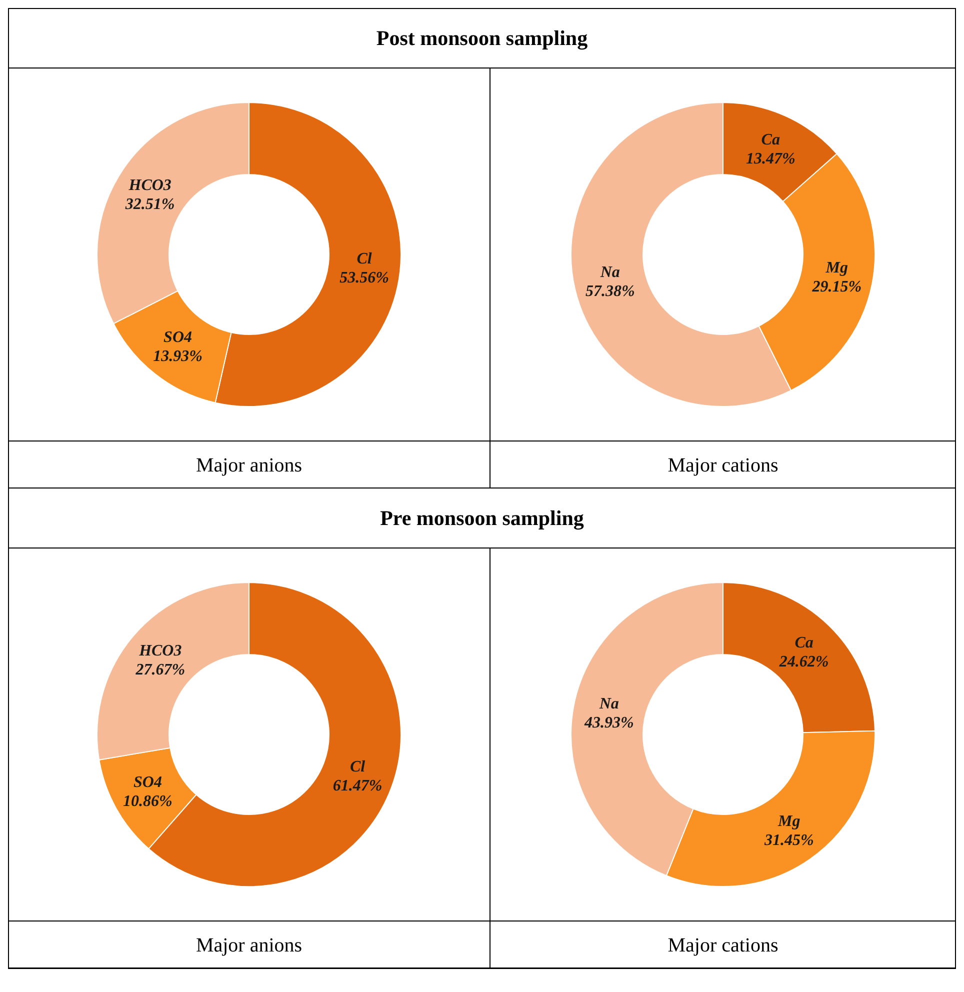  What do you see at coordinates (357, 785) in the screenshot?
I see `data-label: 61.47%` at bounding box center [357, 785].